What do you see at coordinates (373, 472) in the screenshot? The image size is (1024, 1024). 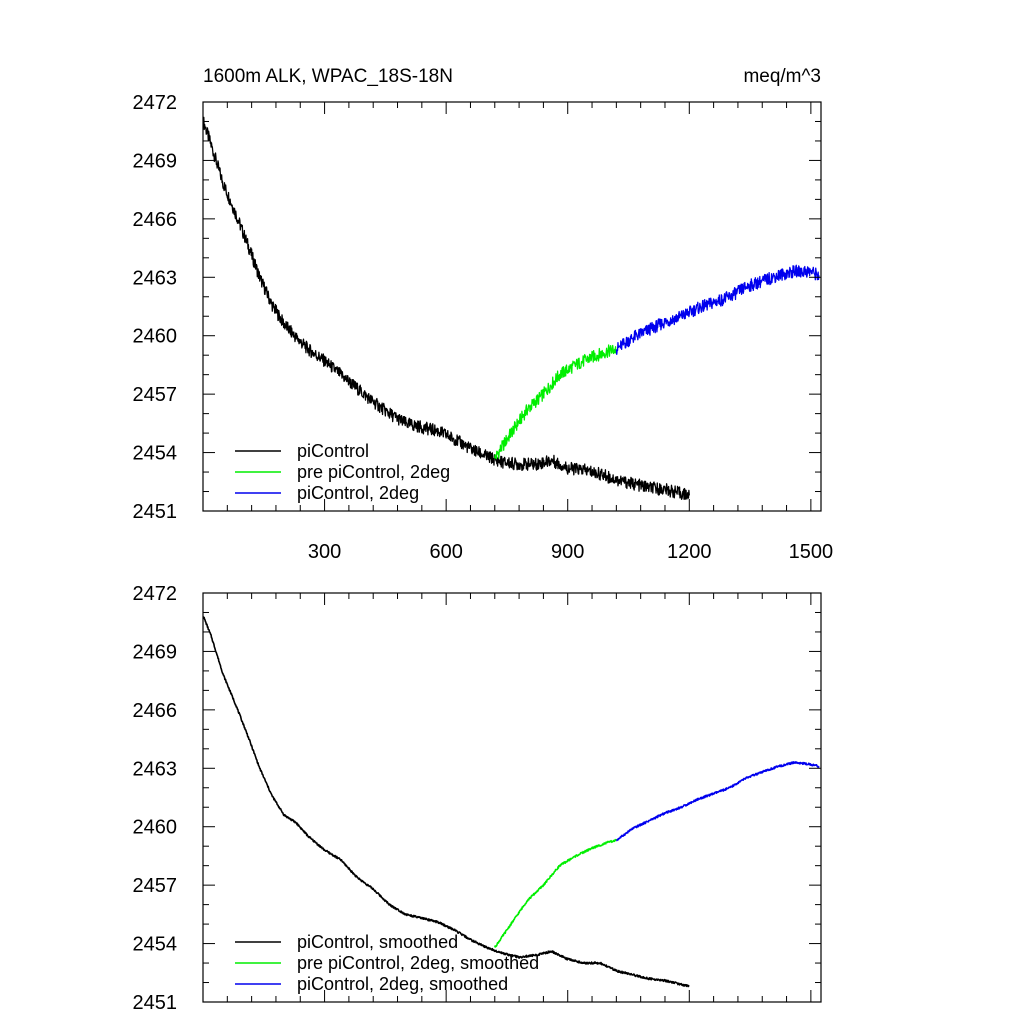 I see `legend-label: pre piControl, 2deg` at bounding box center [373, 472].